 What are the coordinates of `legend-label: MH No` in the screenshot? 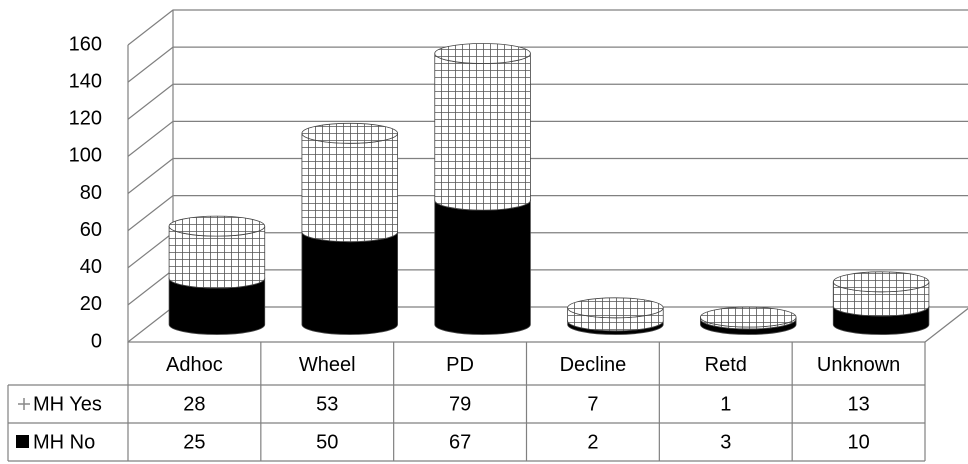 It's located at (64, 442).